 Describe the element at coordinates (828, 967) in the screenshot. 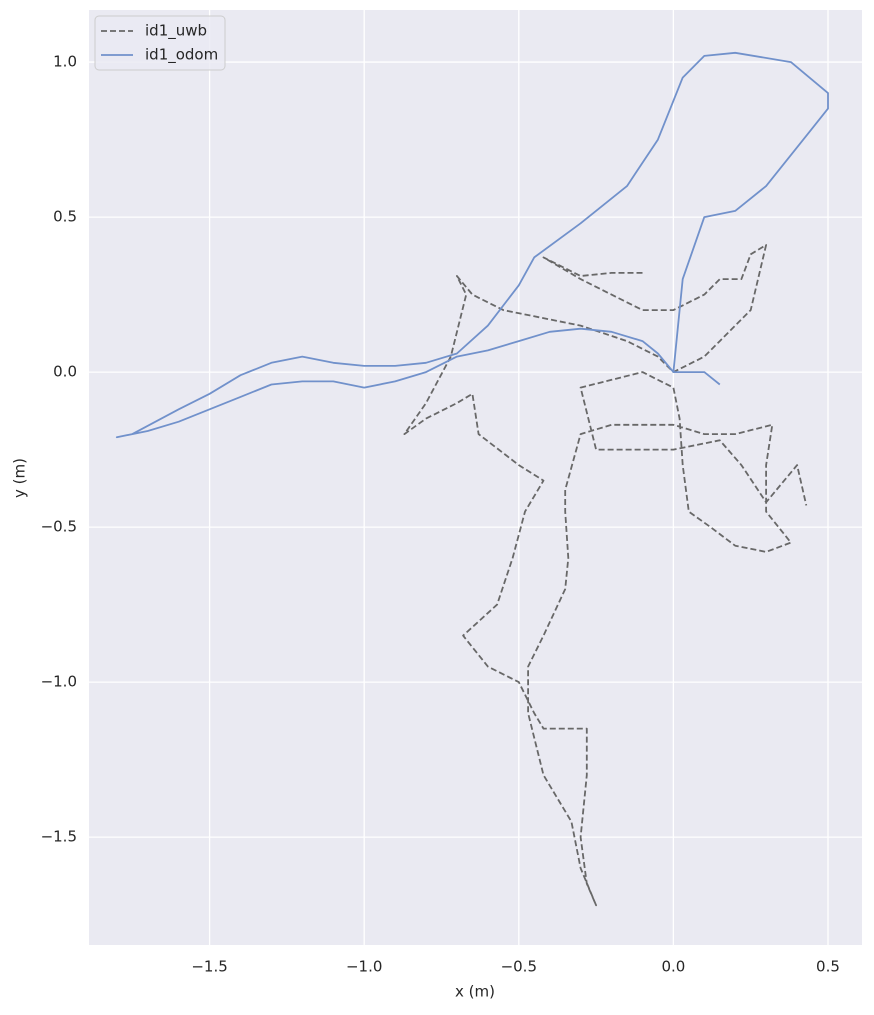

I see `x-tick-label: 0.5` at that location.